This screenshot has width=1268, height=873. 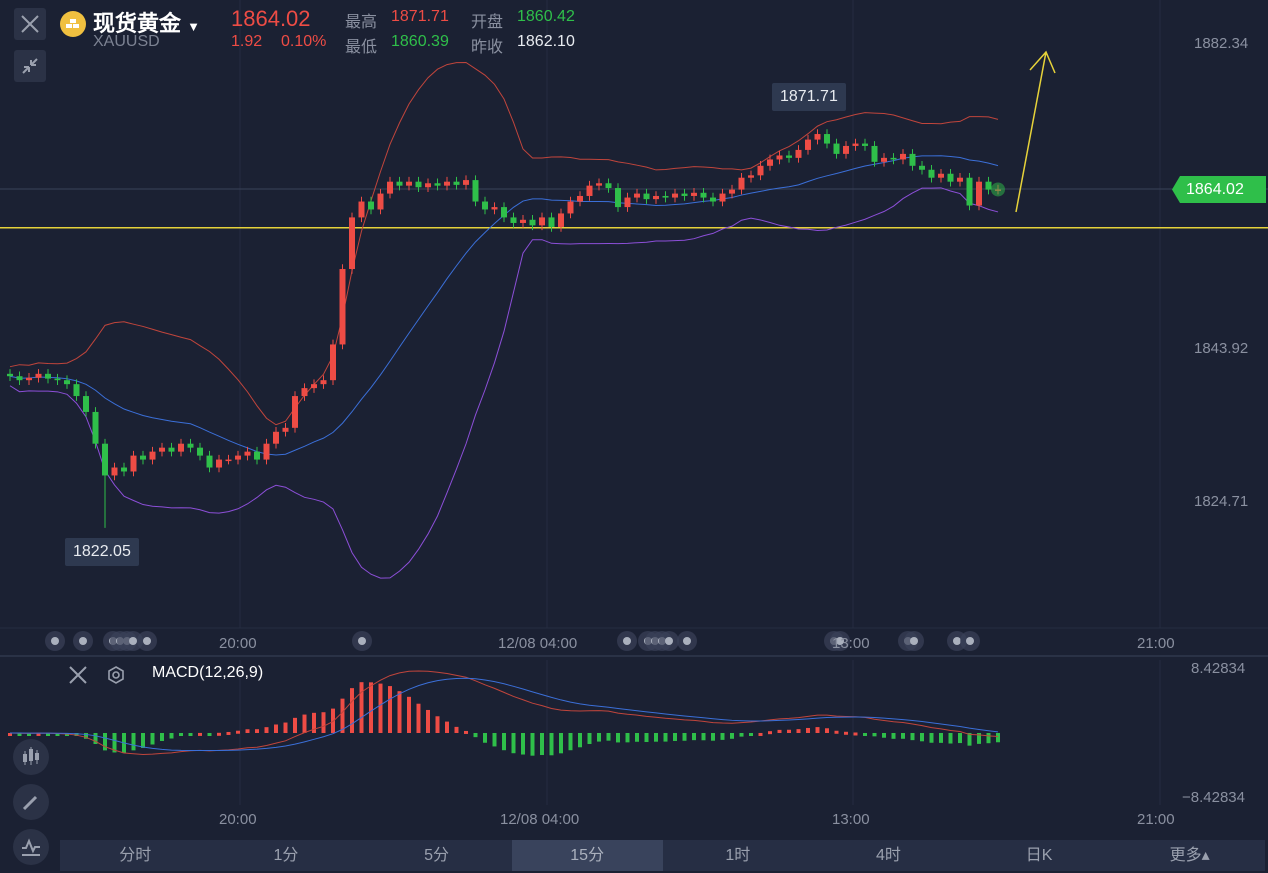 What do you see at coordinates (146, 22) in the screenshot?
I see `instrument-selector: 现货黄金 ▼` at bounding box center [146, 22].